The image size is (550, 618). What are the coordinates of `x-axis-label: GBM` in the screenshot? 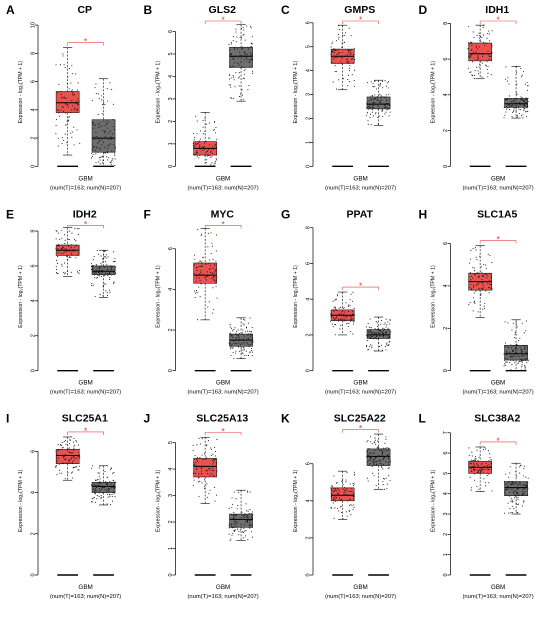 It's located at (223, 587).